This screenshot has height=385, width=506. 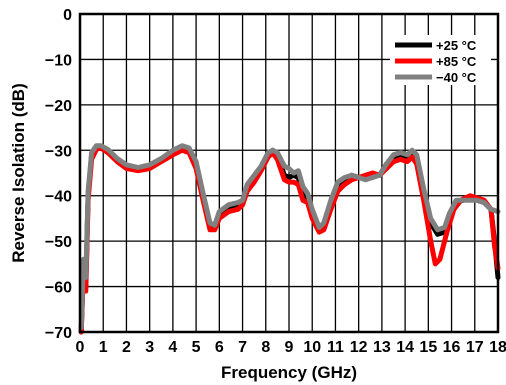 What do you see at coordinates (58, 197) in the screenshot?
I see `y-tick-label: −40` at bounding box center [58, 197].